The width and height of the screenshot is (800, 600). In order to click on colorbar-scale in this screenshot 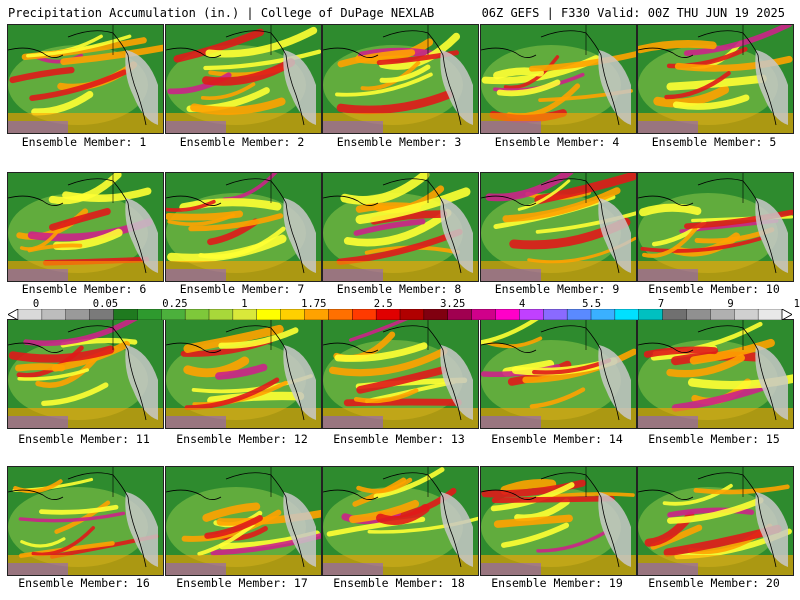, I will do `click(400, 314)`.